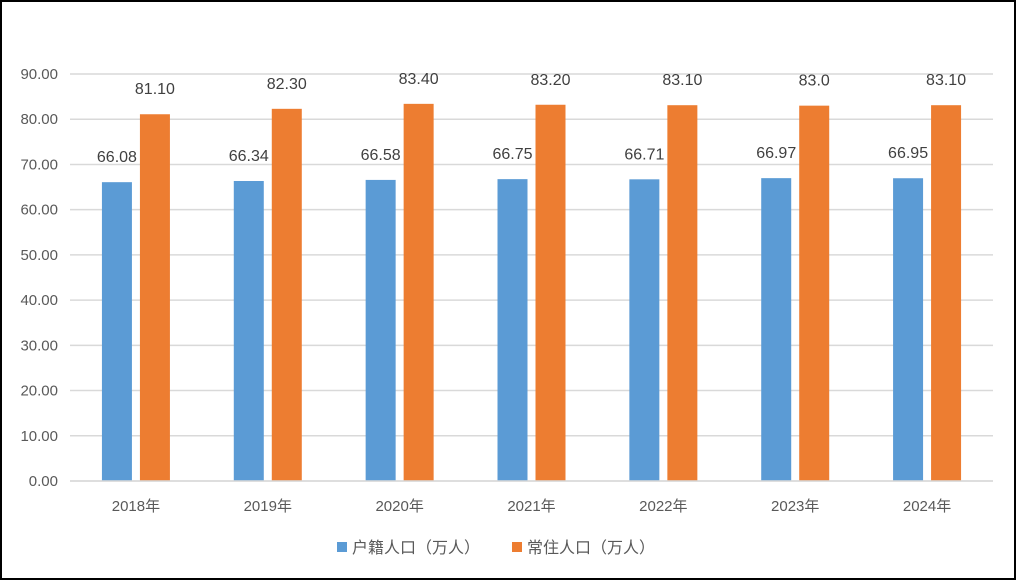 This screenshot has width=1016, height=580. What do you see at coordinates (381, 155) in the screenshot?
I see `data-label: 66.58` at bounding box center [381, 155].